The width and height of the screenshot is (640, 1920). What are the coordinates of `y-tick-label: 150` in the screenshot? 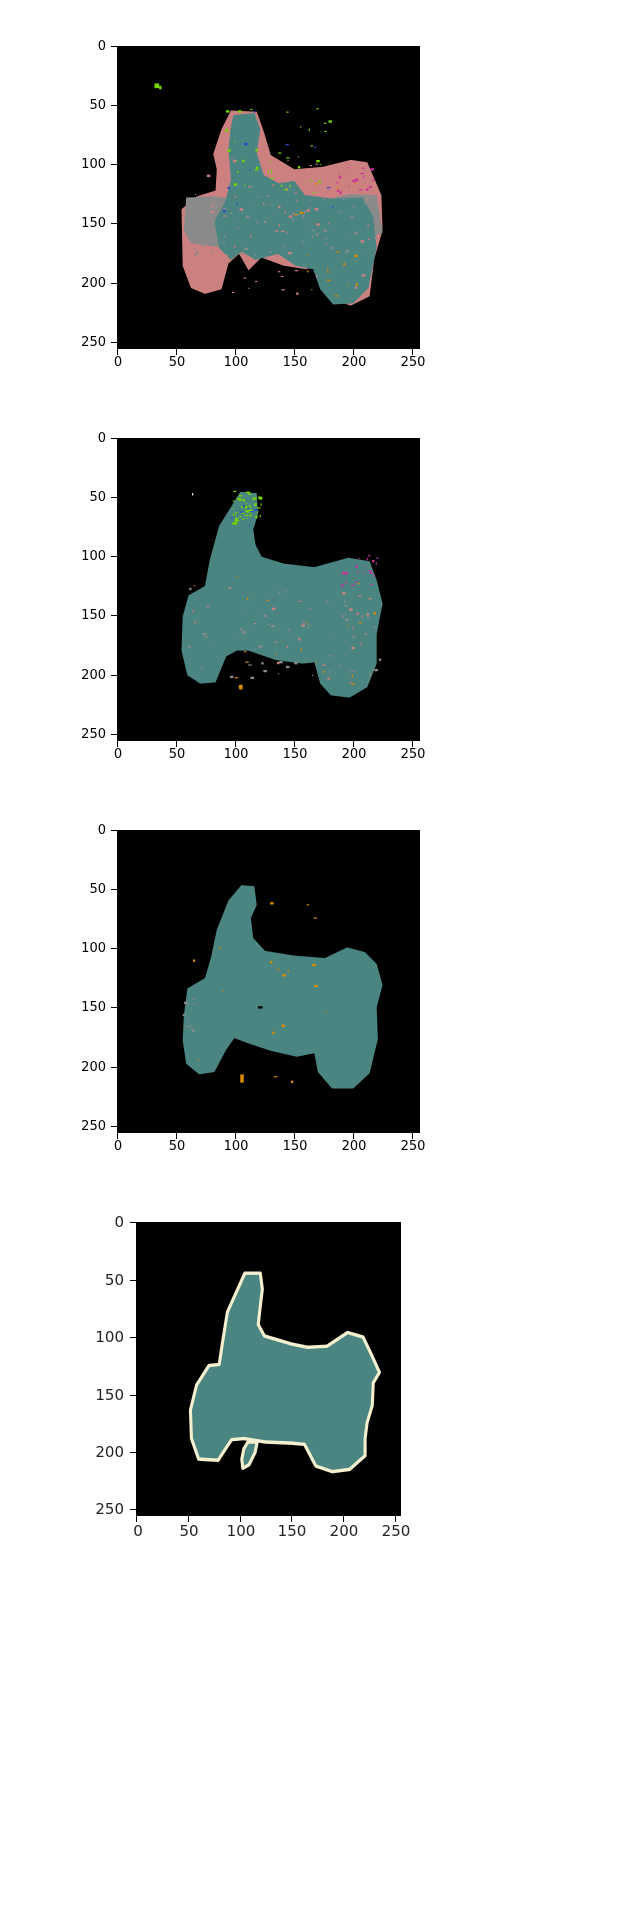 It's located at (93, 1007).